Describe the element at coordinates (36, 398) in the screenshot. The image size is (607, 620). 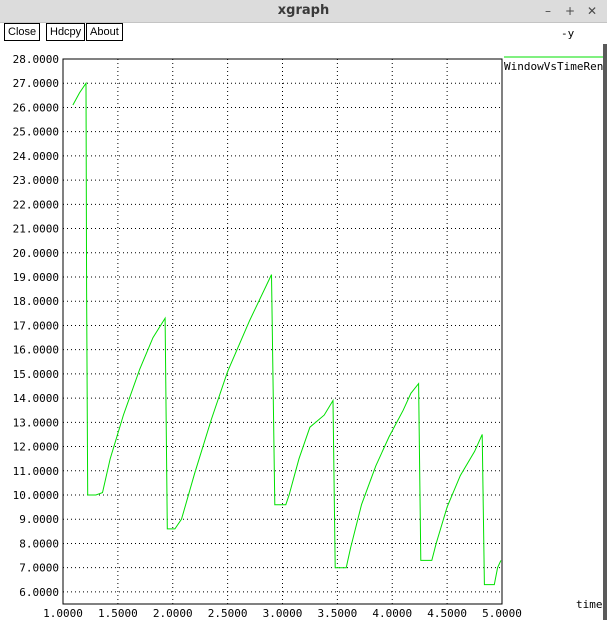
I see `y-tick-label: 14.0000` at that location.